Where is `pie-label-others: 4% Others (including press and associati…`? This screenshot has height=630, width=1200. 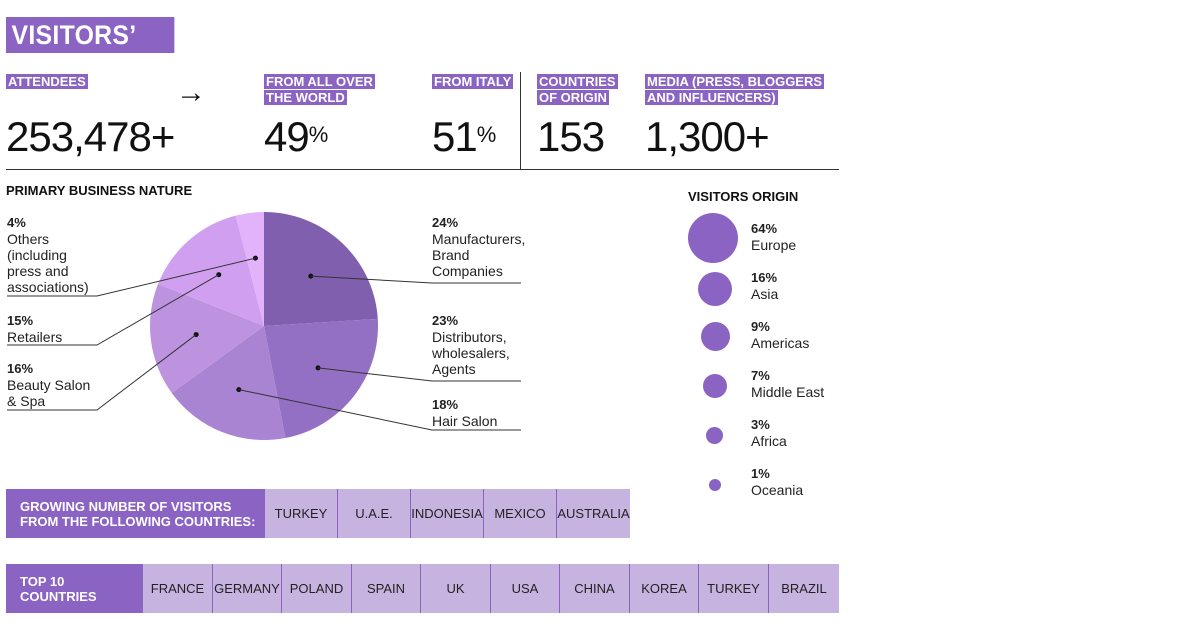 pie-label-others: 4% Others (including press and associati… is located at coordinates (48, 255).